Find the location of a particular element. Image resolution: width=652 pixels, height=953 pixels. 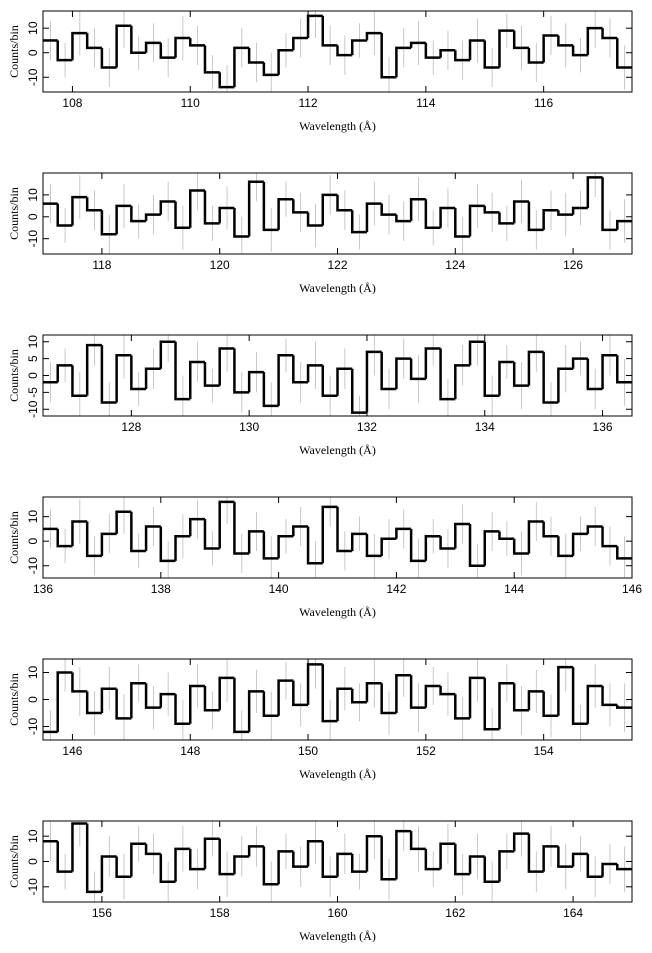

x-tick-label: 156 is located at coordinates (102, 913).